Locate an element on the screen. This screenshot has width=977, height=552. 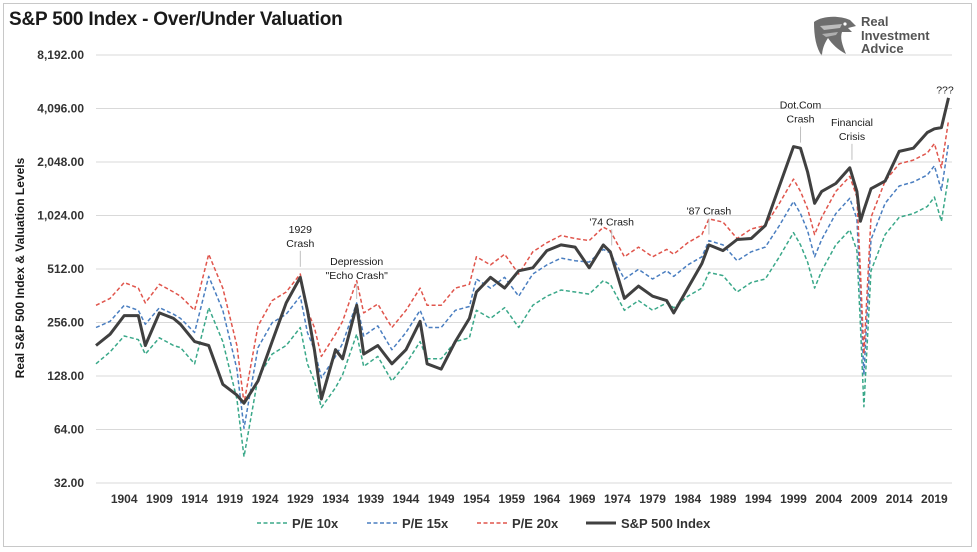
x-tick-label: 1944 is located at coordinates (406, 499).